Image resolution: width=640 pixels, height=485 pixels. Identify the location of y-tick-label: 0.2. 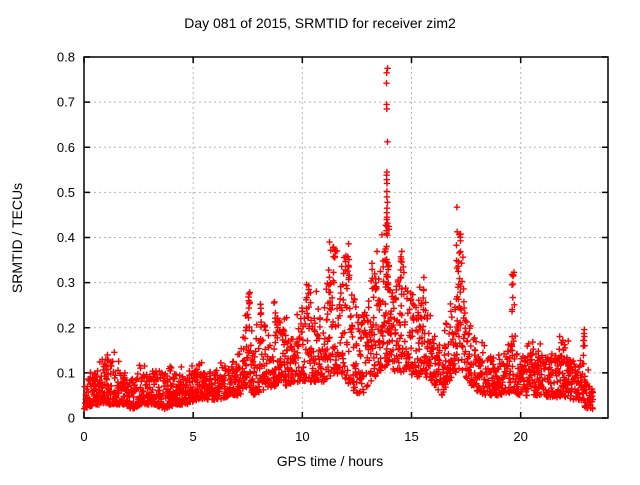
(66, 327).